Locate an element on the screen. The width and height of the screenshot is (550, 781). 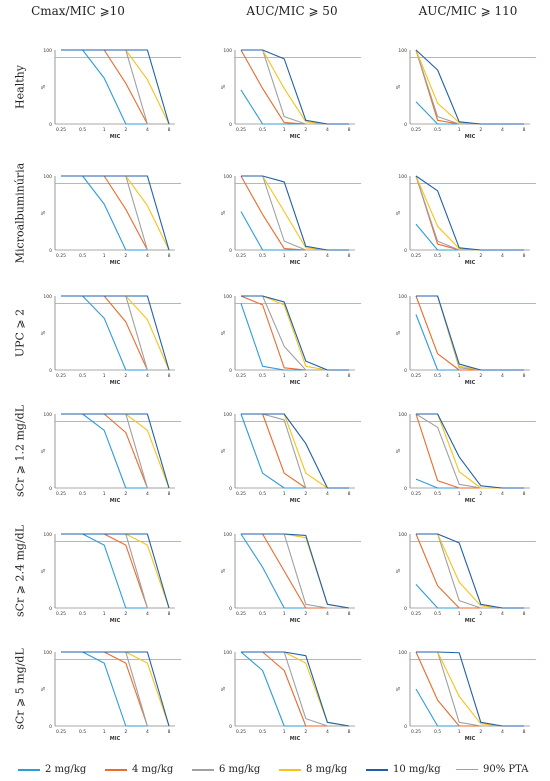
panel-r0-c0: 0 100% 0.25 0.5 1 2 4 8 MIC is located at coordinates (111, 94).